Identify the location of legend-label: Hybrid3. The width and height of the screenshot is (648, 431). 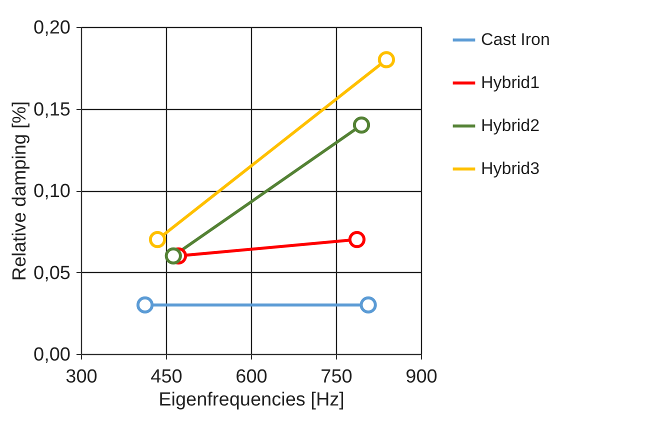
(510, 168).